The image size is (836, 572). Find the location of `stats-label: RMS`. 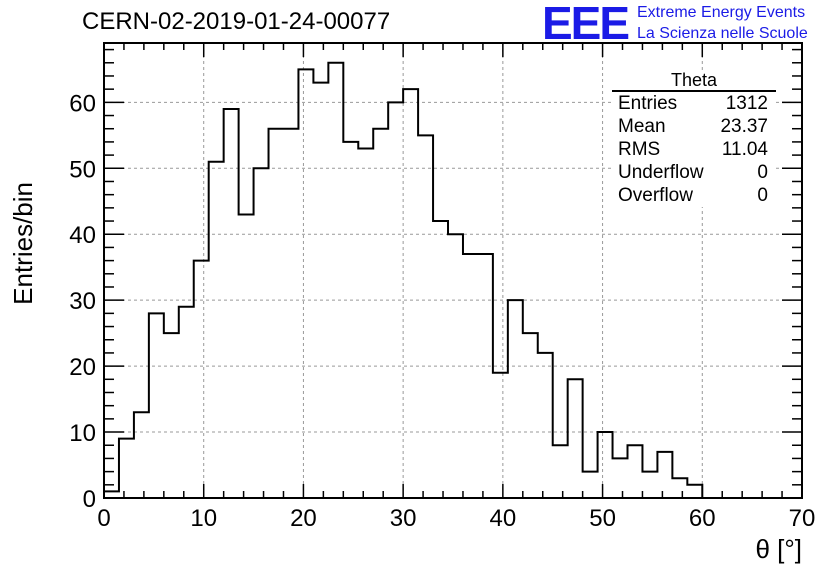

stats-label: RMS is located at coordinates (639, 149).